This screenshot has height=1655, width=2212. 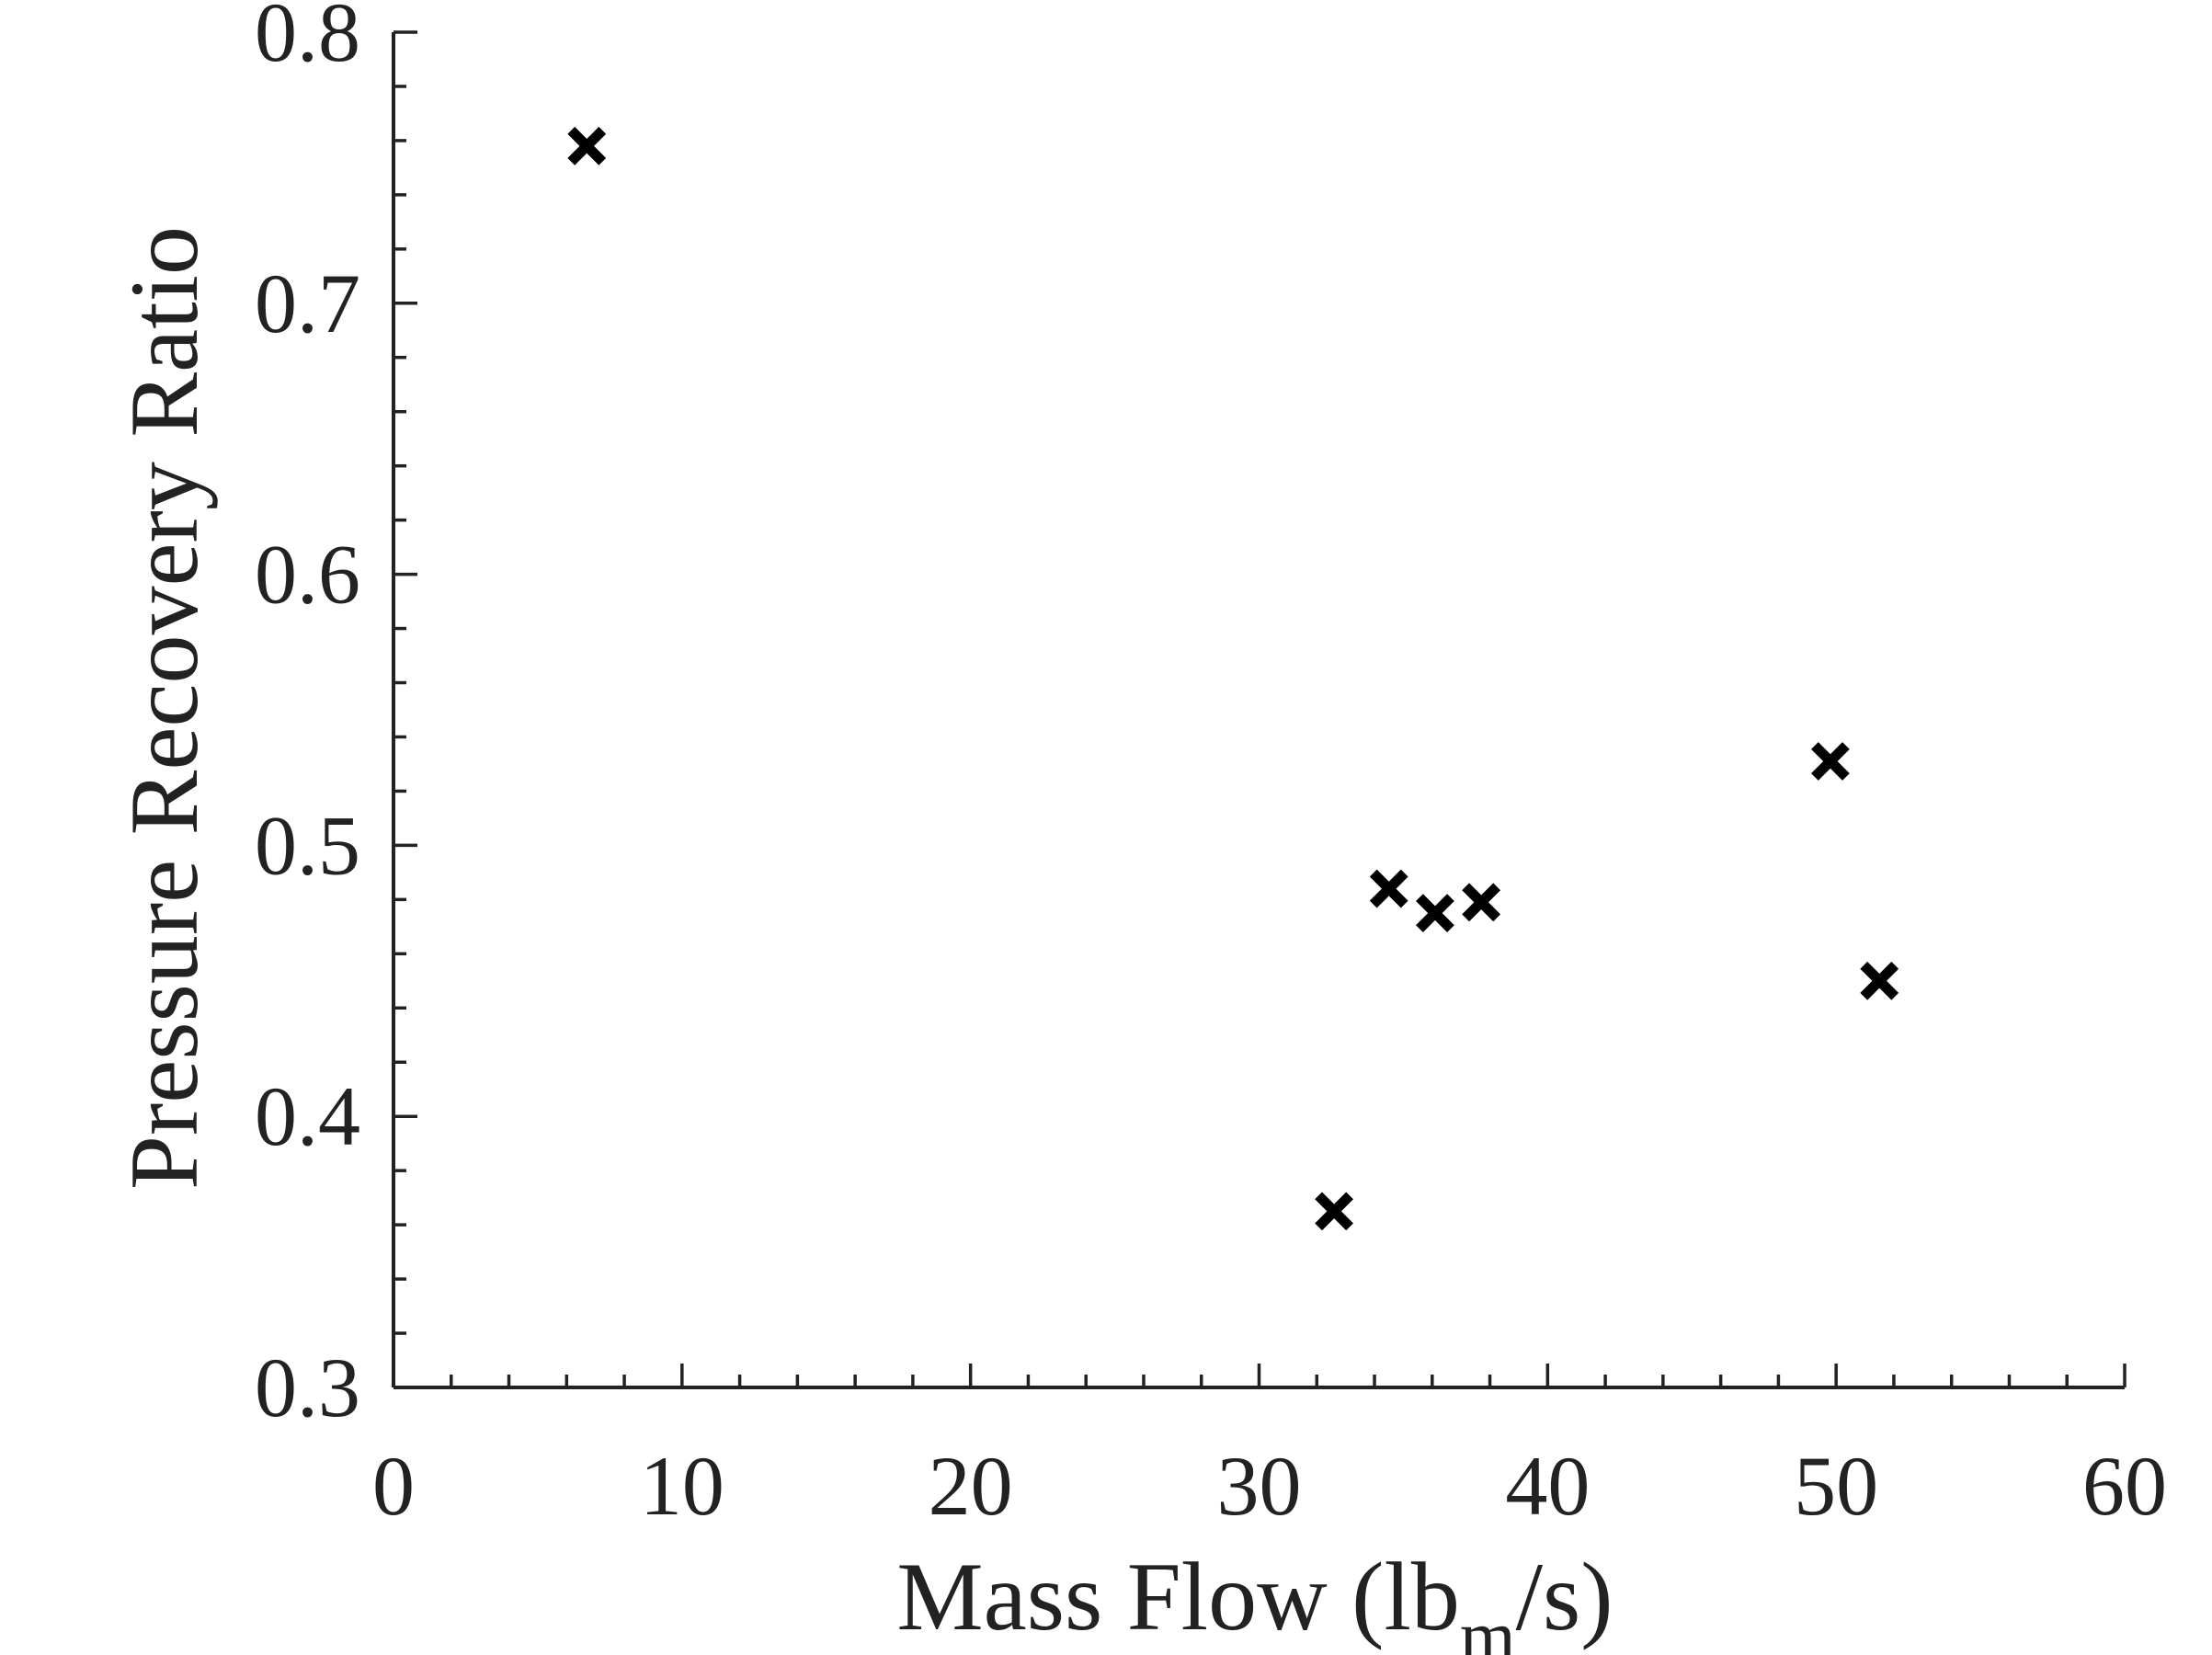 I want to click on x-tick-label: 20, so click(x=971, y=1486).